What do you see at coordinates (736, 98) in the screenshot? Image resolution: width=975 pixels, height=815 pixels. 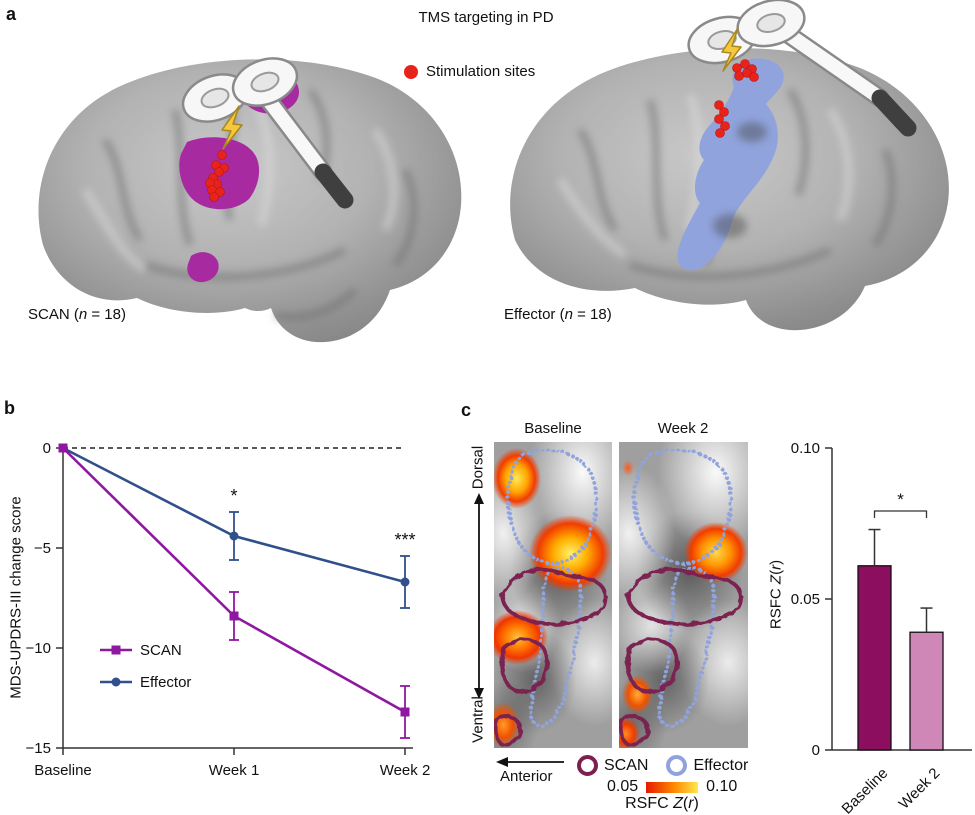 I see `stimulation-sites-right` at bounding box center [736, 98].